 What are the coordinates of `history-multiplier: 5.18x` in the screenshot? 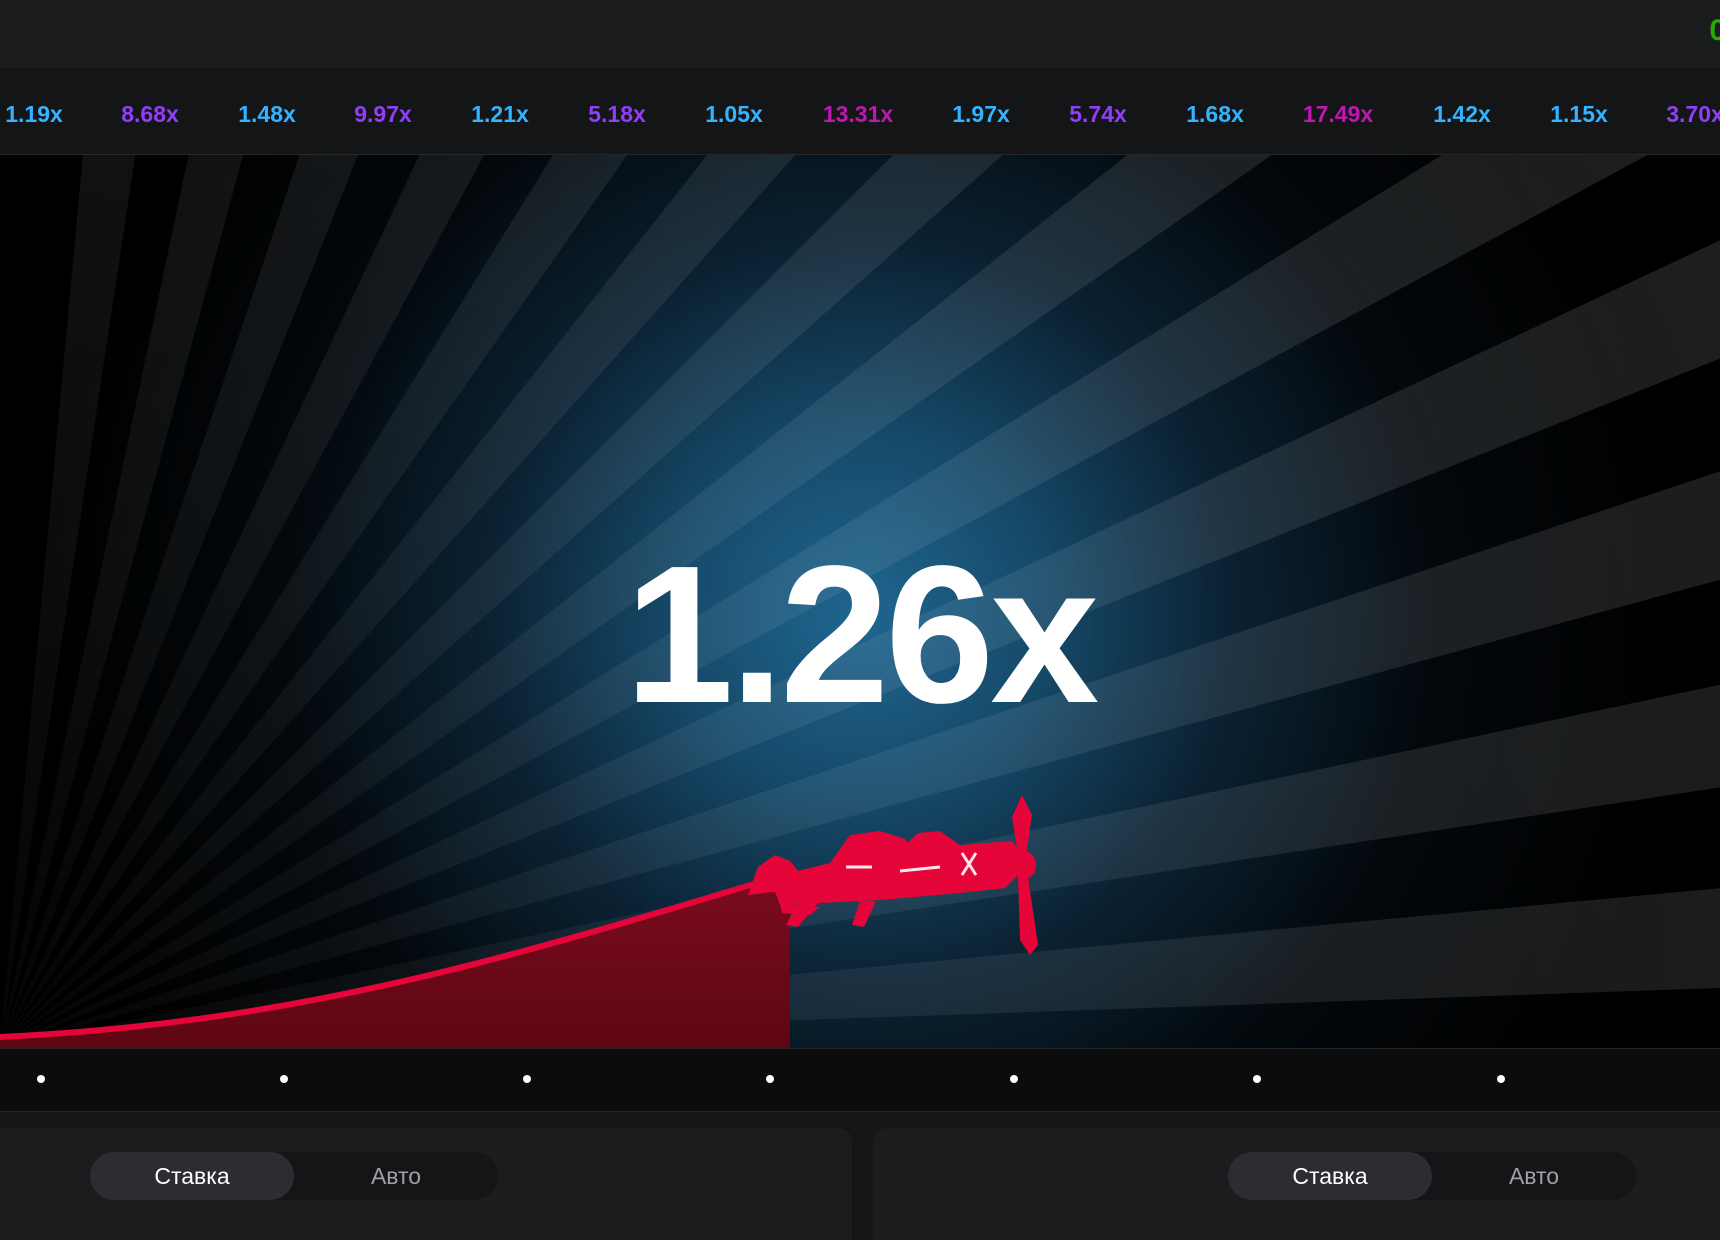 It's located at (617, 114).